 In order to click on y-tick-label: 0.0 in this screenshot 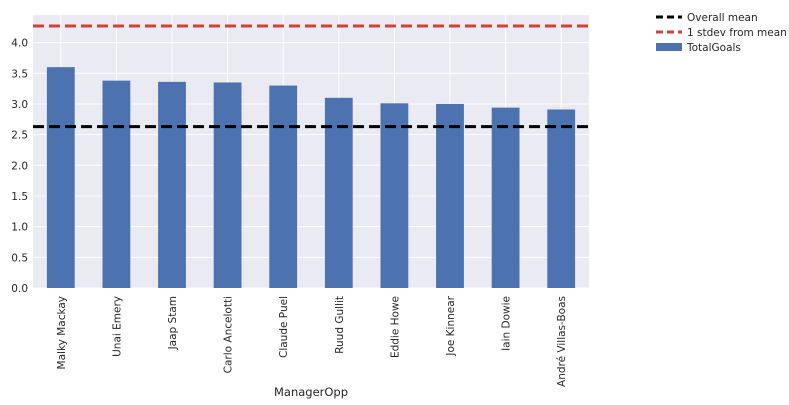, I will do `click(19, 289)`.